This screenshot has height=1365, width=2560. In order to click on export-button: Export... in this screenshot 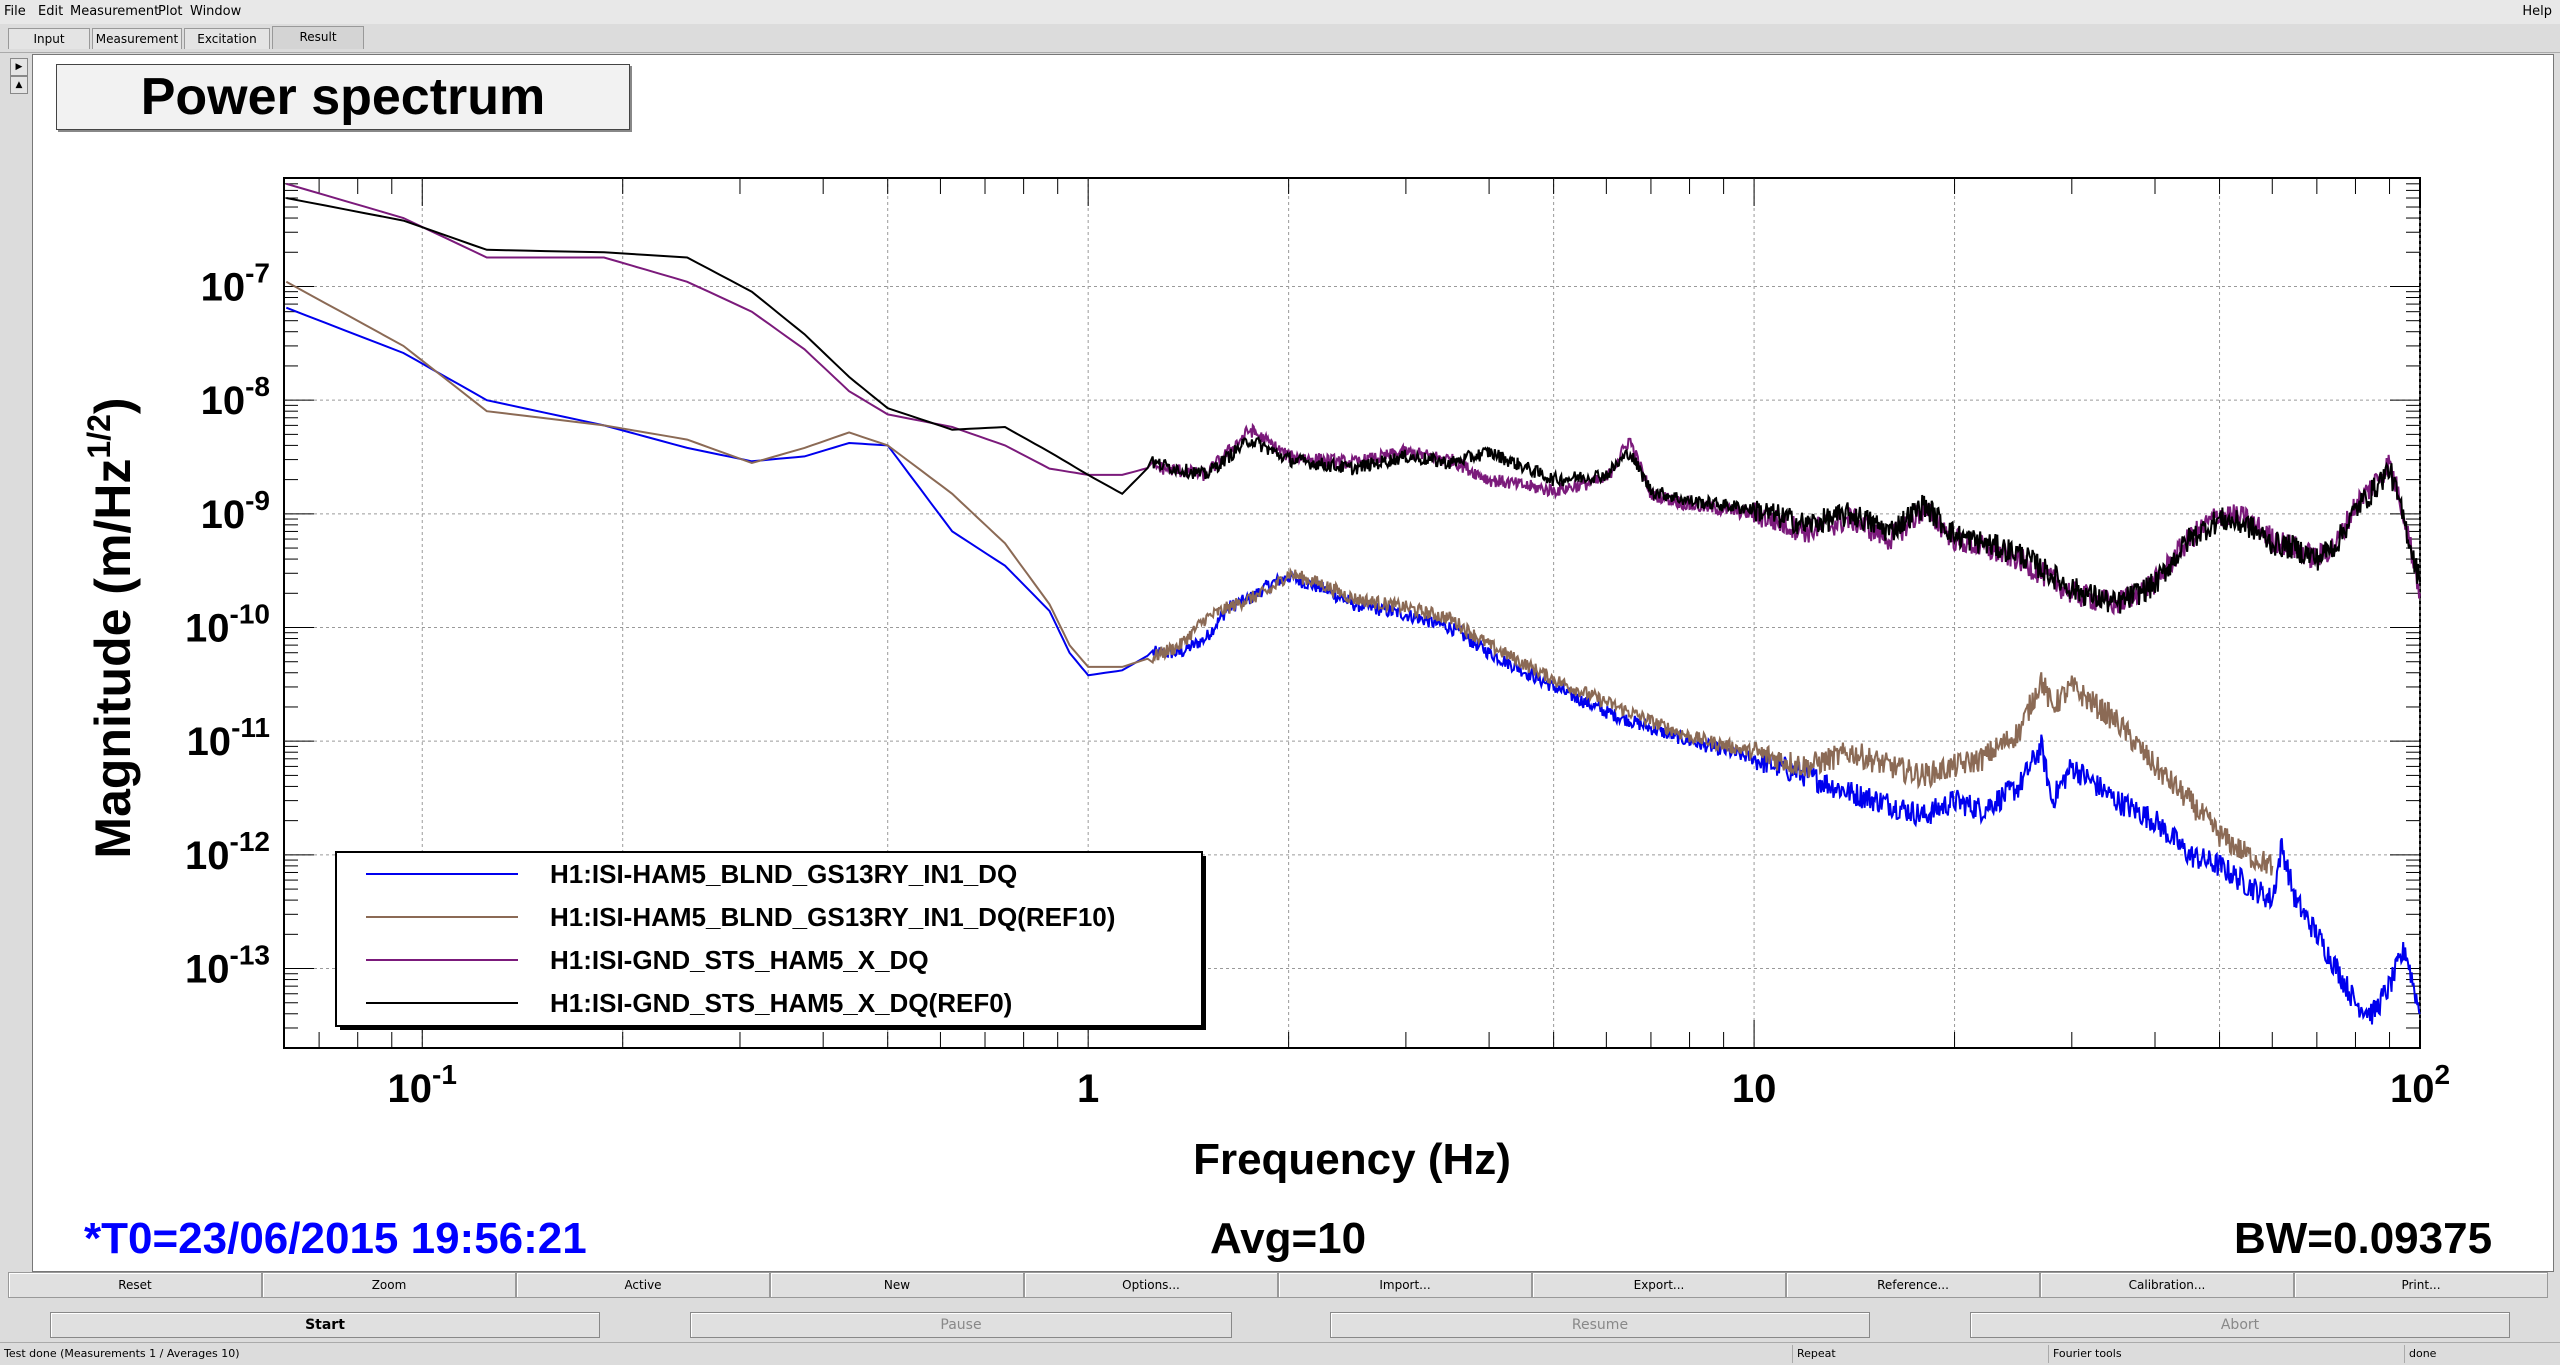, I will do `click(1659, 1285)`.